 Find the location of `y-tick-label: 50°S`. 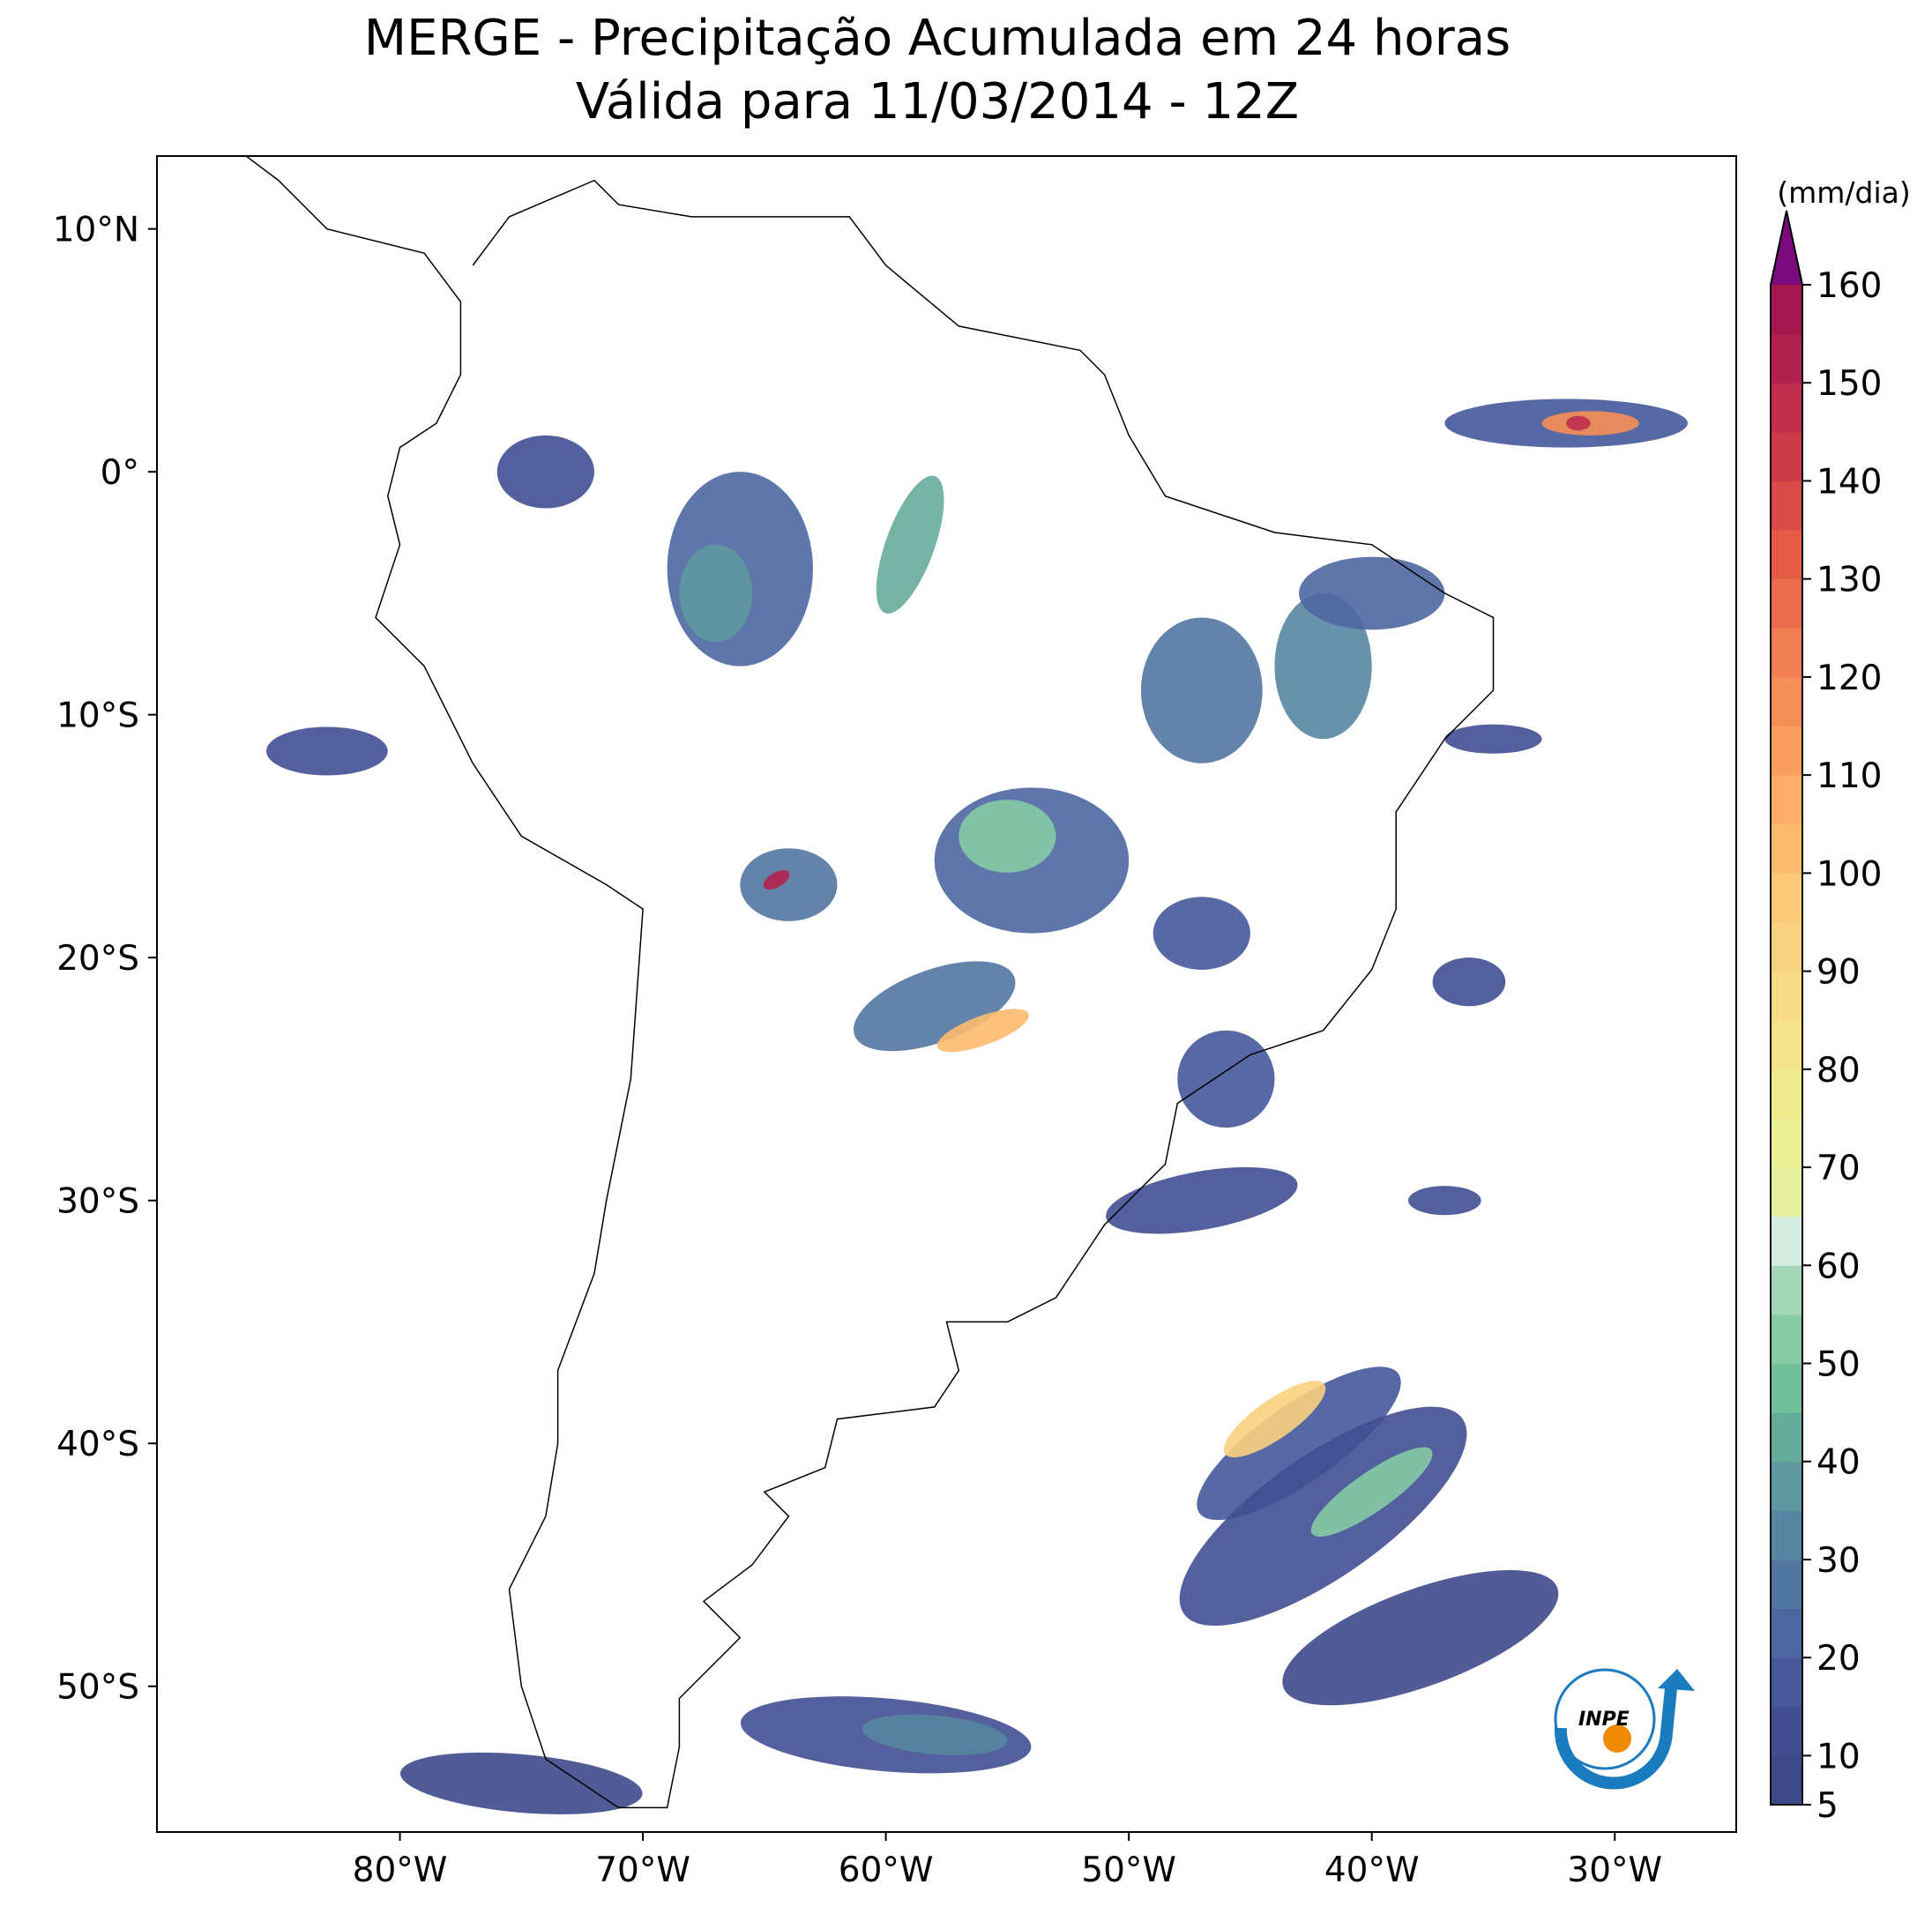

y-tick-label: 50°S is located at coordinates (97, 1688).